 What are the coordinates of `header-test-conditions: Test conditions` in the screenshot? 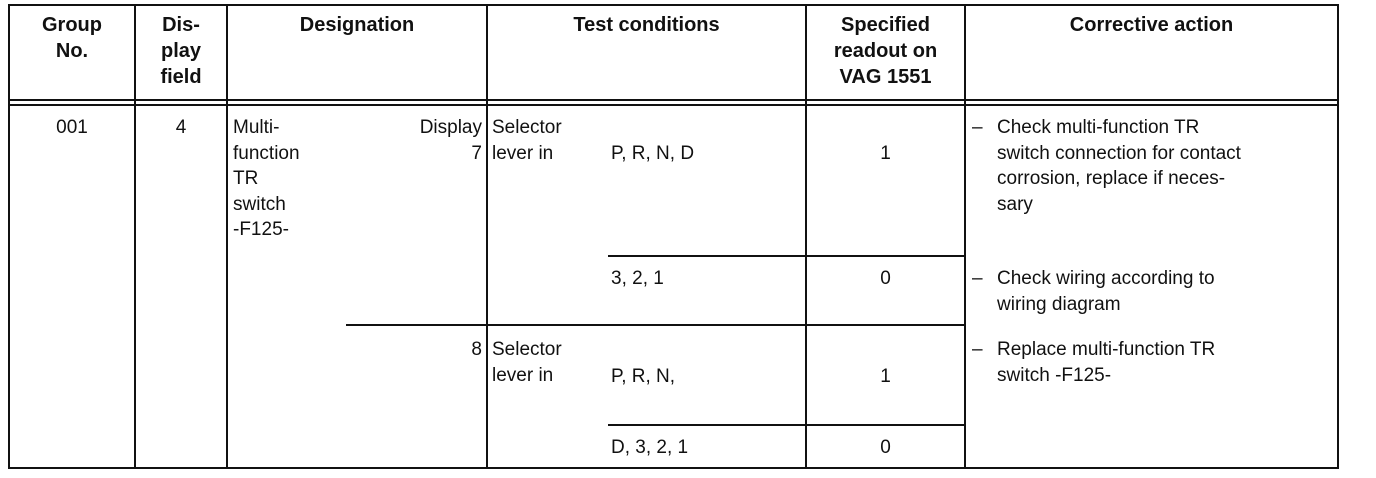 It's located at (646, 25).